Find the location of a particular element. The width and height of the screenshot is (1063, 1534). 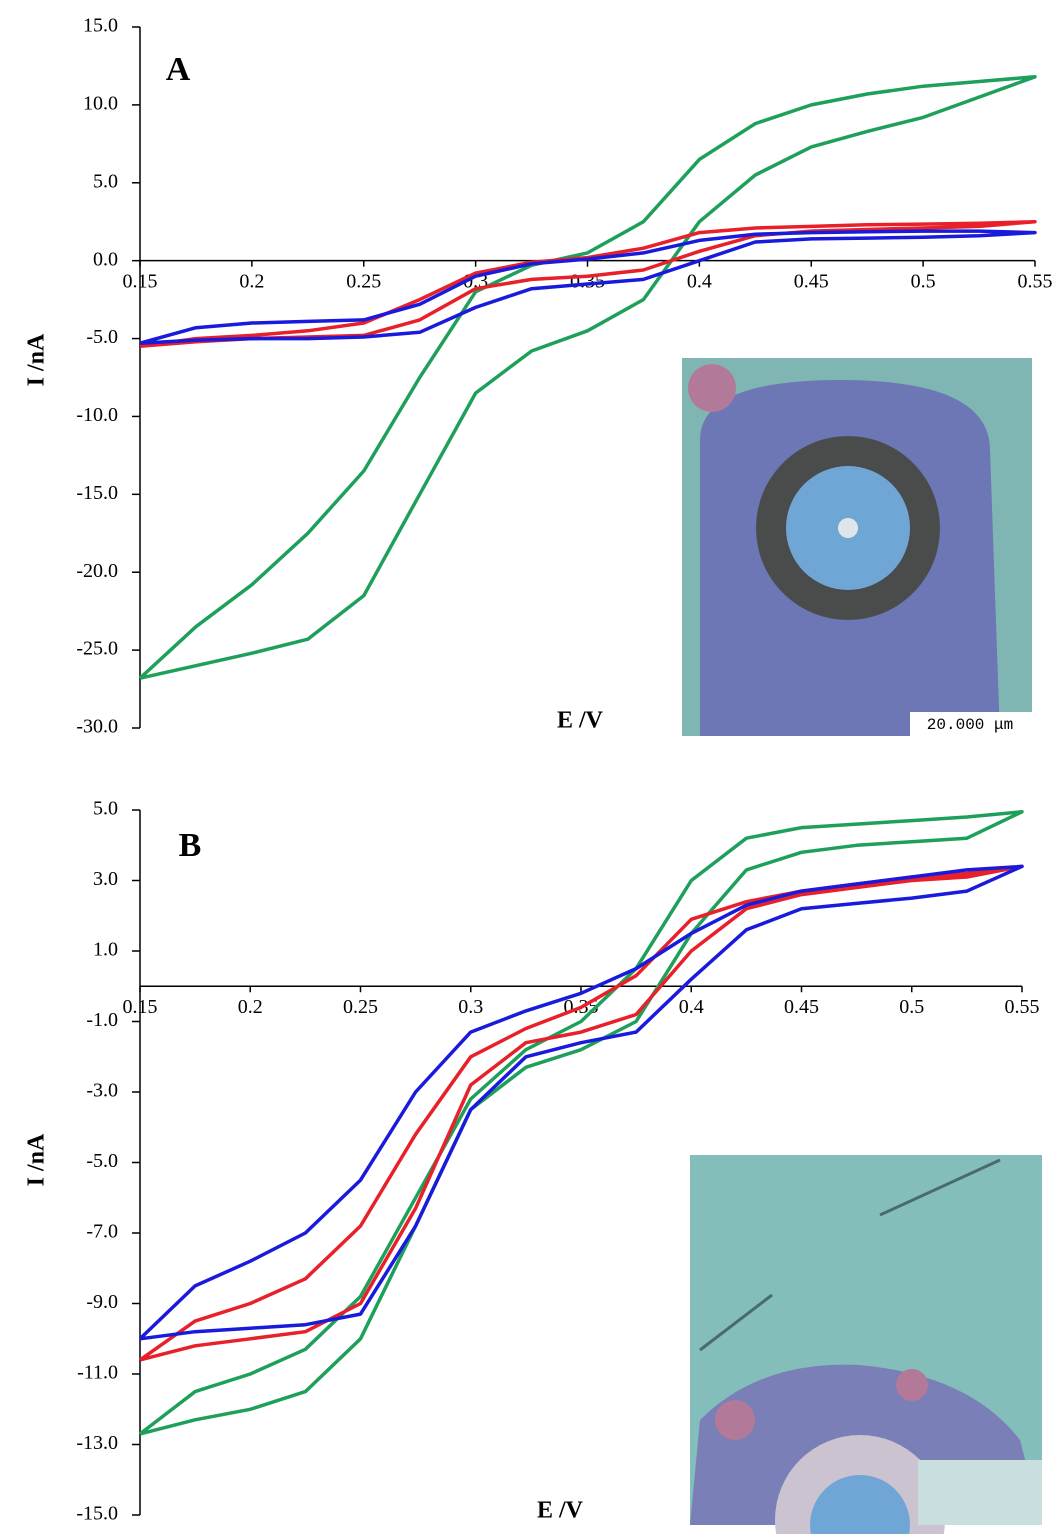

y-tick-label: 15.0 is located at coordinates (100, 26).